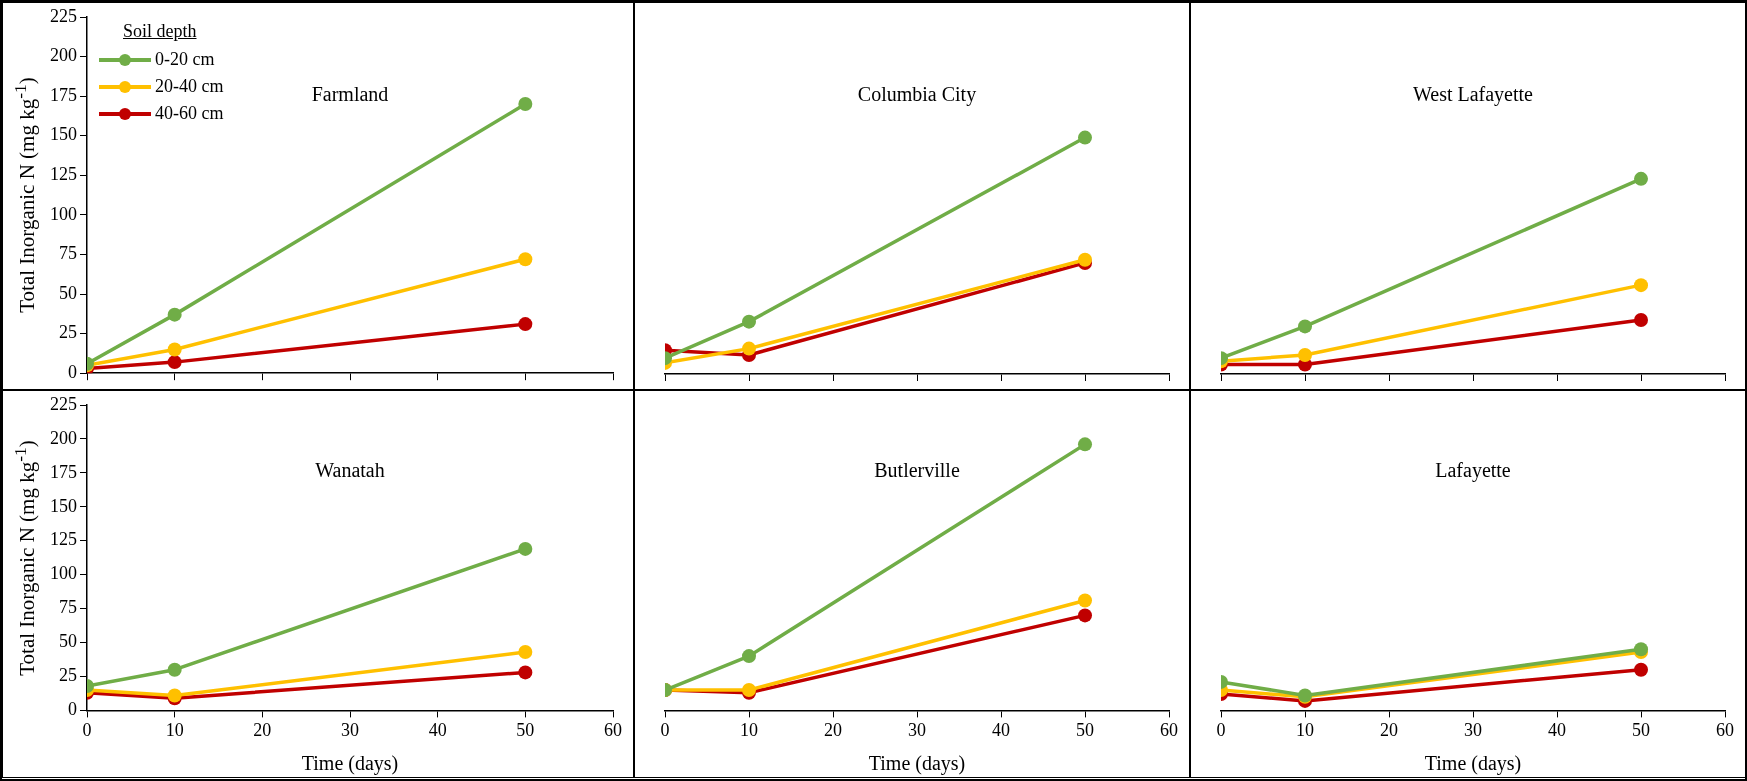  Describe the element at coordinates (185, 59) in the screenshot. I see `legend-label: 0-20 cm` at that location.